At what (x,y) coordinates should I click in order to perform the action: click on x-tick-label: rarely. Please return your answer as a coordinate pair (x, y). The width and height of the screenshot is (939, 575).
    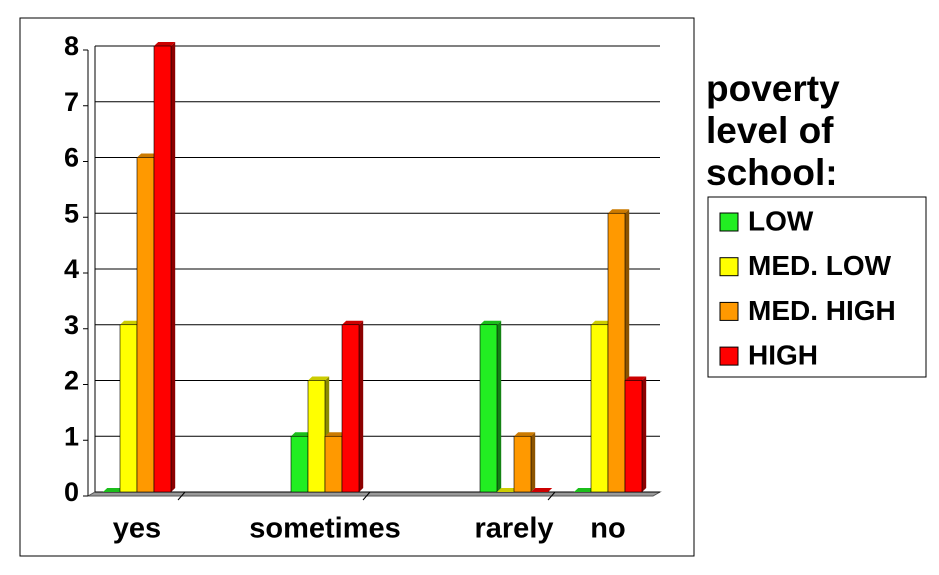
    Looking at the image, I should click on (513, 529).